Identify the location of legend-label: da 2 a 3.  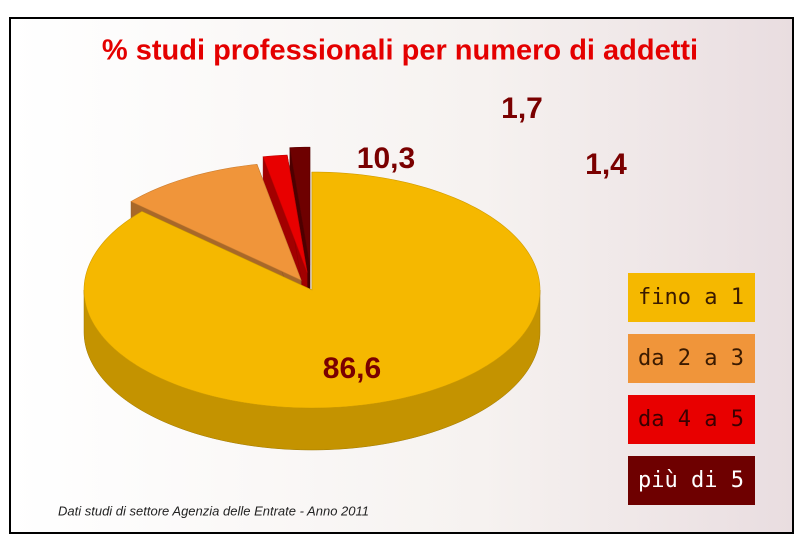
(691, 358).